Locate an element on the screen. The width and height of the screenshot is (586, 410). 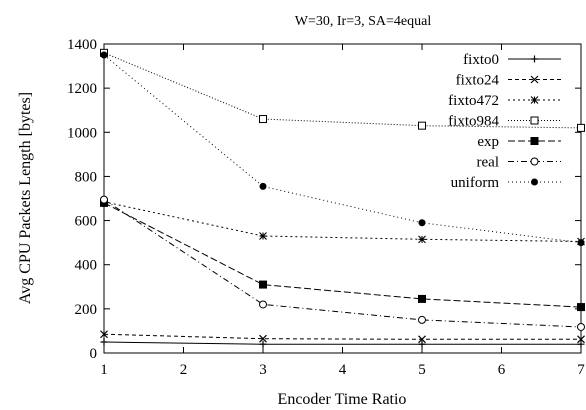
legend-marker-exp is located at coordinates (534, 141).